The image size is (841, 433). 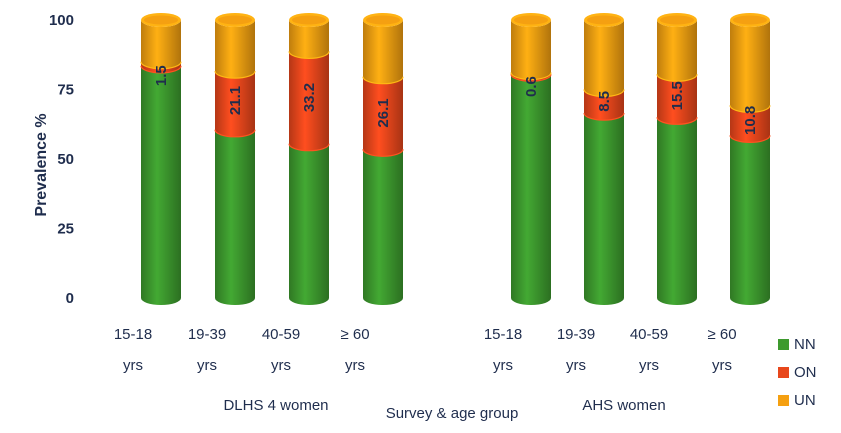 I want to click on bar-stack: 8.5, so click(x=604, y=159).